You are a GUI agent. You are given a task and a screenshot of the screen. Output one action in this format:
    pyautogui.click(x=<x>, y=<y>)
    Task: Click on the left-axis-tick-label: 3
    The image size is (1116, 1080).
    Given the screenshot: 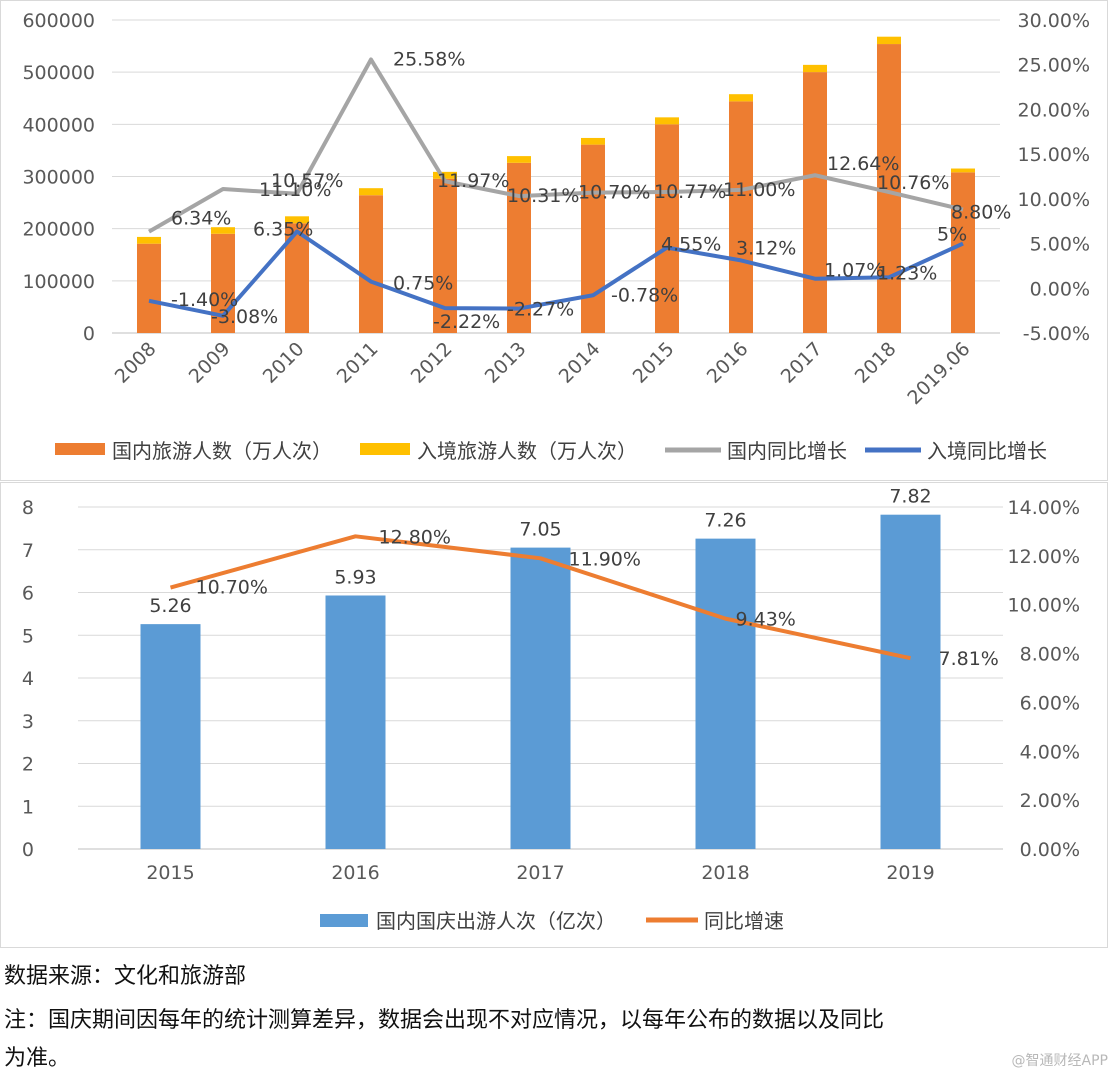 What is the action you would take?
    pyautogui.click(x=28, y=722)
    